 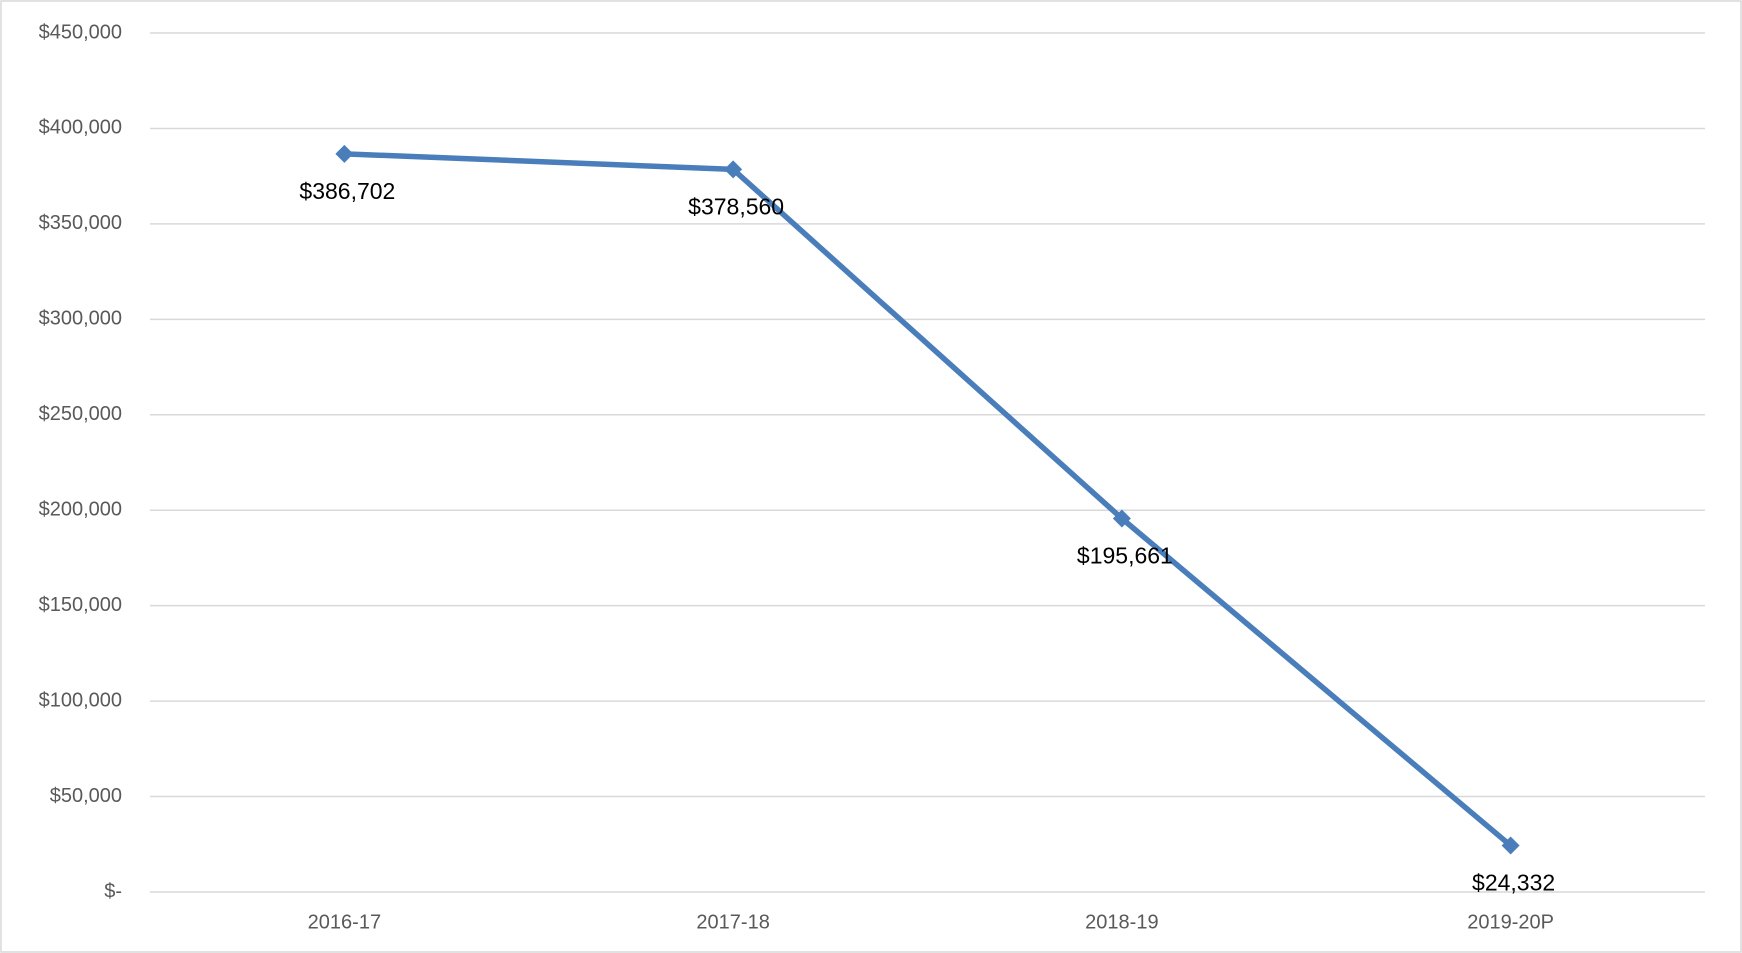 I want to click on y-tick-label: $200,000, so click(x=80, y=510).